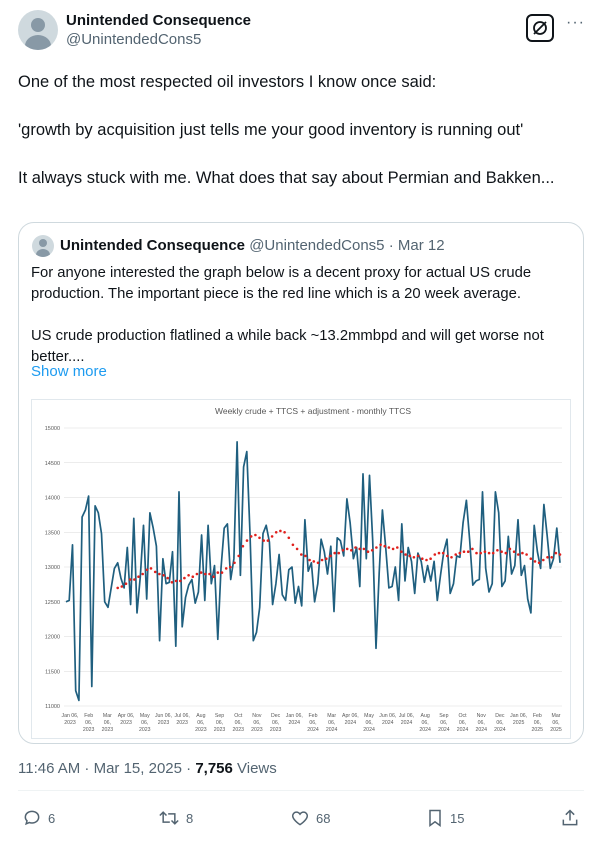  What do you see at coordinates (107, 768) in the screenshot?
I see `post-time: 11:46 AM · Mar 15, 2025 ·` at bounding box center [107, 768].